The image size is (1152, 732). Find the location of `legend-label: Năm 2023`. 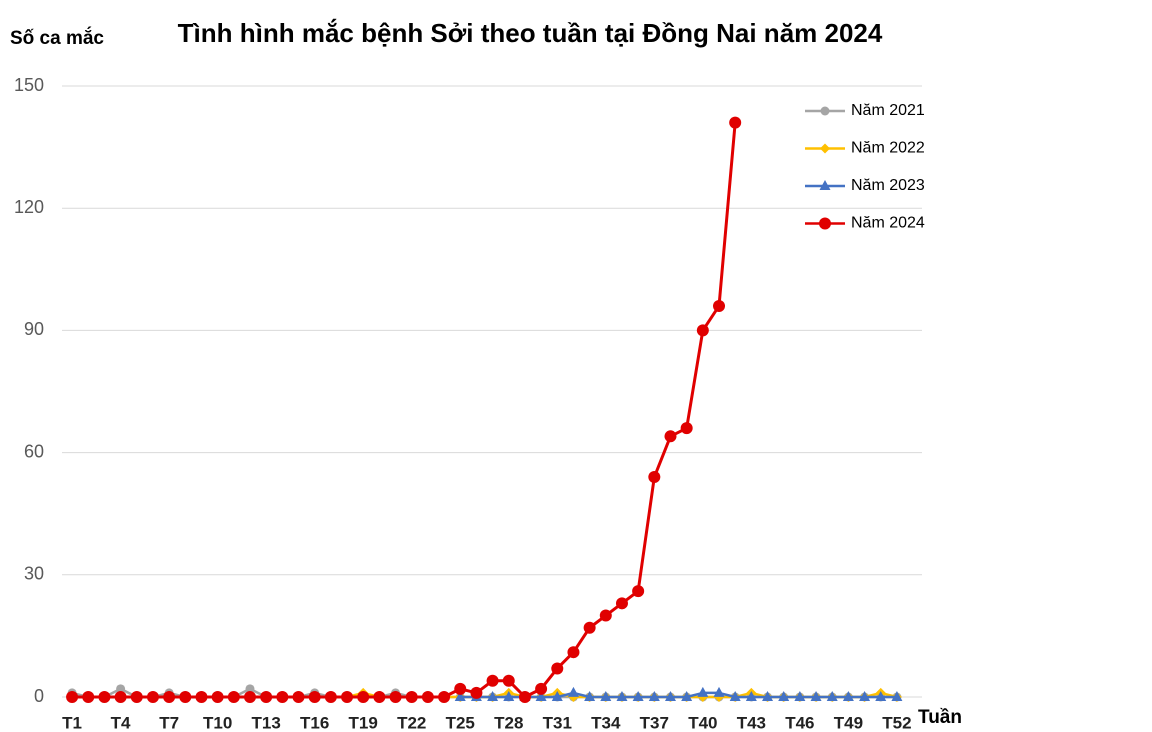

legend-label: Năm 2023 is located at coordinates (888, 185).